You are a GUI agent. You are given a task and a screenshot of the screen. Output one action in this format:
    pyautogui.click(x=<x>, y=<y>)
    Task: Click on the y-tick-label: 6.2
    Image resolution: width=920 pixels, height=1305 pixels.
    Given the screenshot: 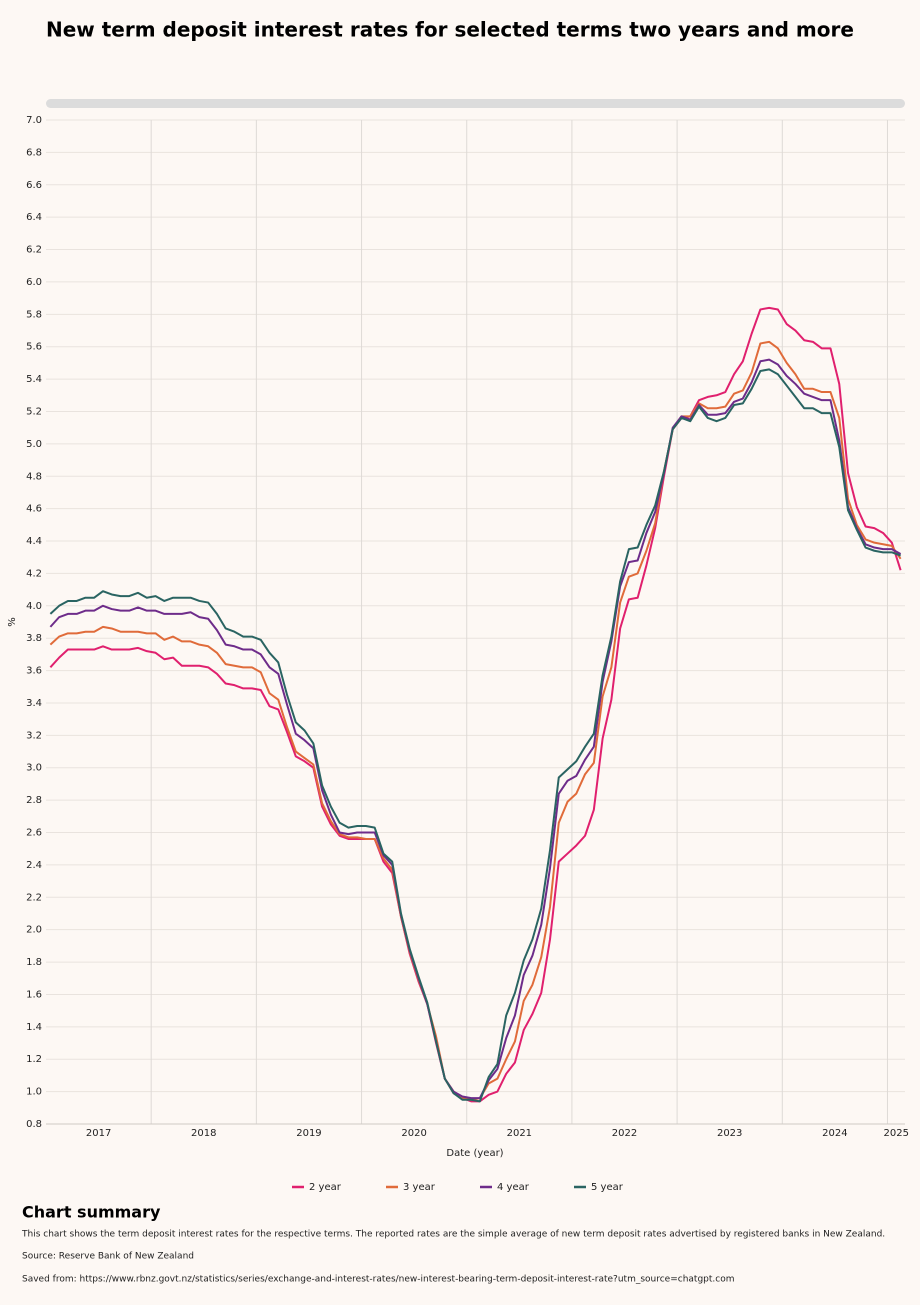 What is the action you would take?
    pyautogui.click(x=34, y=250)
    